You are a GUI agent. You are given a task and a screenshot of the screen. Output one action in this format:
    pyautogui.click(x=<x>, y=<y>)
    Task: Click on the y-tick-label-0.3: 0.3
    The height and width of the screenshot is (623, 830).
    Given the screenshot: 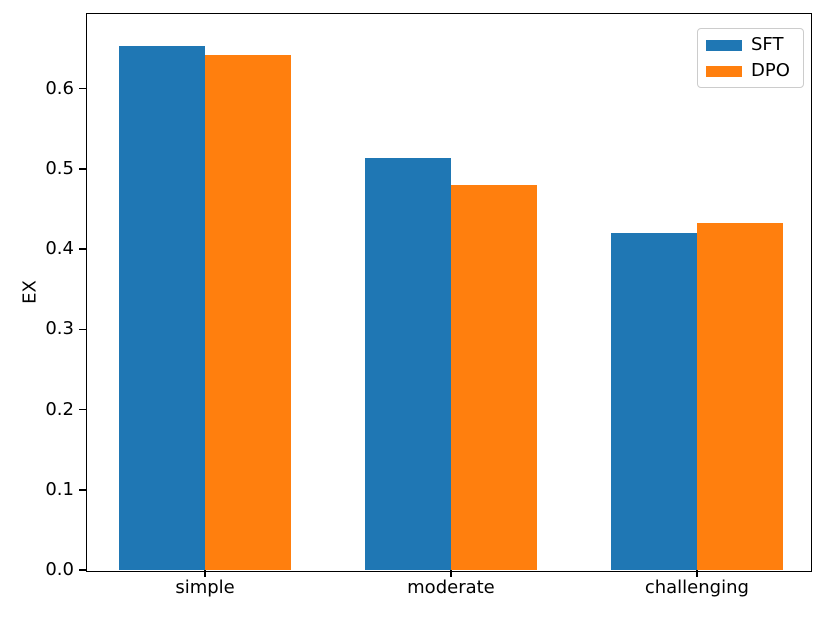 What is the action you would take?
    pyautogui.click(x=59, y=329)
    